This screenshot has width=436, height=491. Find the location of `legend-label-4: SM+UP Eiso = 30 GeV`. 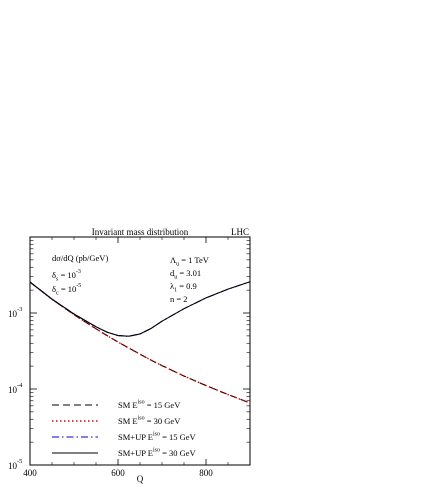

legend-label-4: SM+UP Eiso = 30 GeV is located at coordinates (157, 453).